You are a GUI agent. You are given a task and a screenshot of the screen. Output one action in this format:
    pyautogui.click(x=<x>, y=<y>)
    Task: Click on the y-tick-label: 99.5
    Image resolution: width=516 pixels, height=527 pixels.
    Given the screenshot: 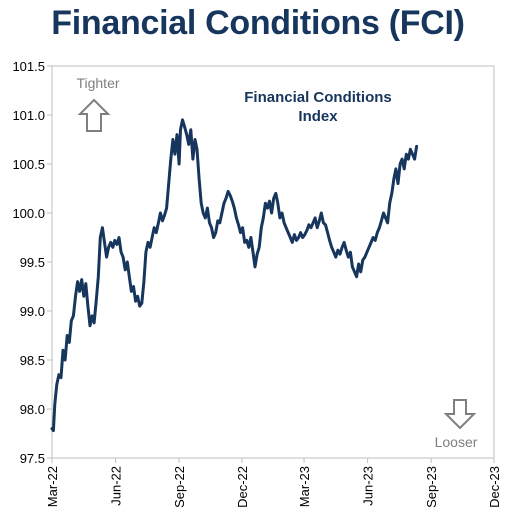 What is the action you would take?
    pyautogui.click(x=32, y=262)
    